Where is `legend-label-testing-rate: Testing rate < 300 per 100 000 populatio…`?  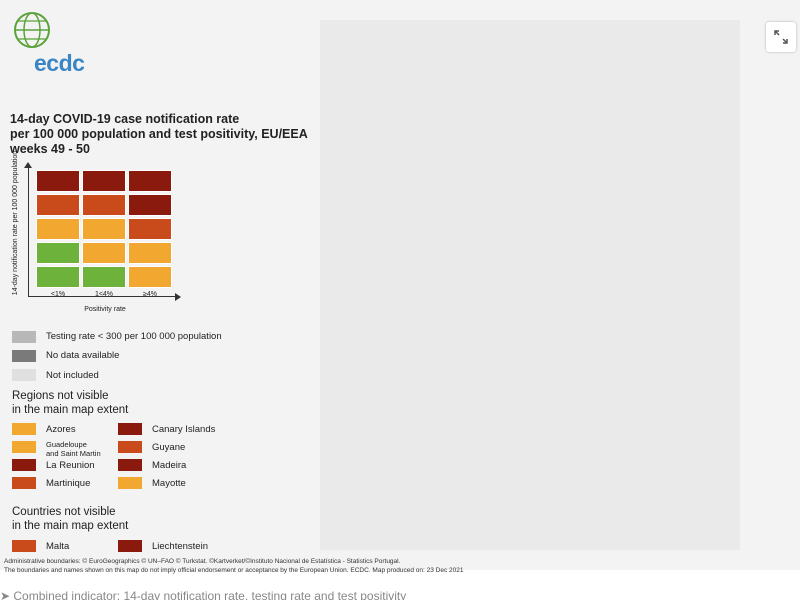 legend-label-testing-rate: Testing rate < 300 per 100 000 populatio… is located at coordinates (134, 336).